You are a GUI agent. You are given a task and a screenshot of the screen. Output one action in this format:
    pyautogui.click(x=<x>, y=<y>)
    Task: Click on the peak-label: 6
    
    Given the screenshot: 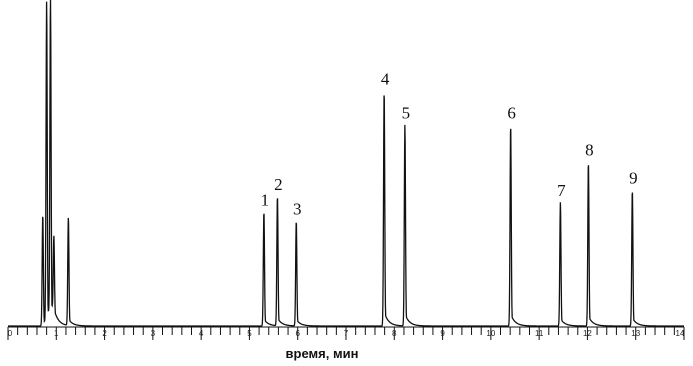 What is the action you would take?
    pyautogui.click(x=511, y=113)
    